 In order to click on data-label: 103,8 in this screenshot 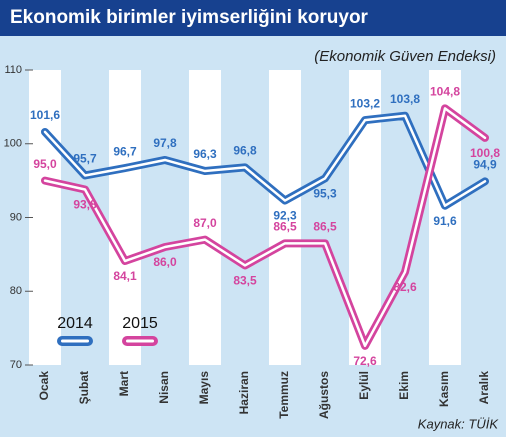, I will do `click(405, 99)`.